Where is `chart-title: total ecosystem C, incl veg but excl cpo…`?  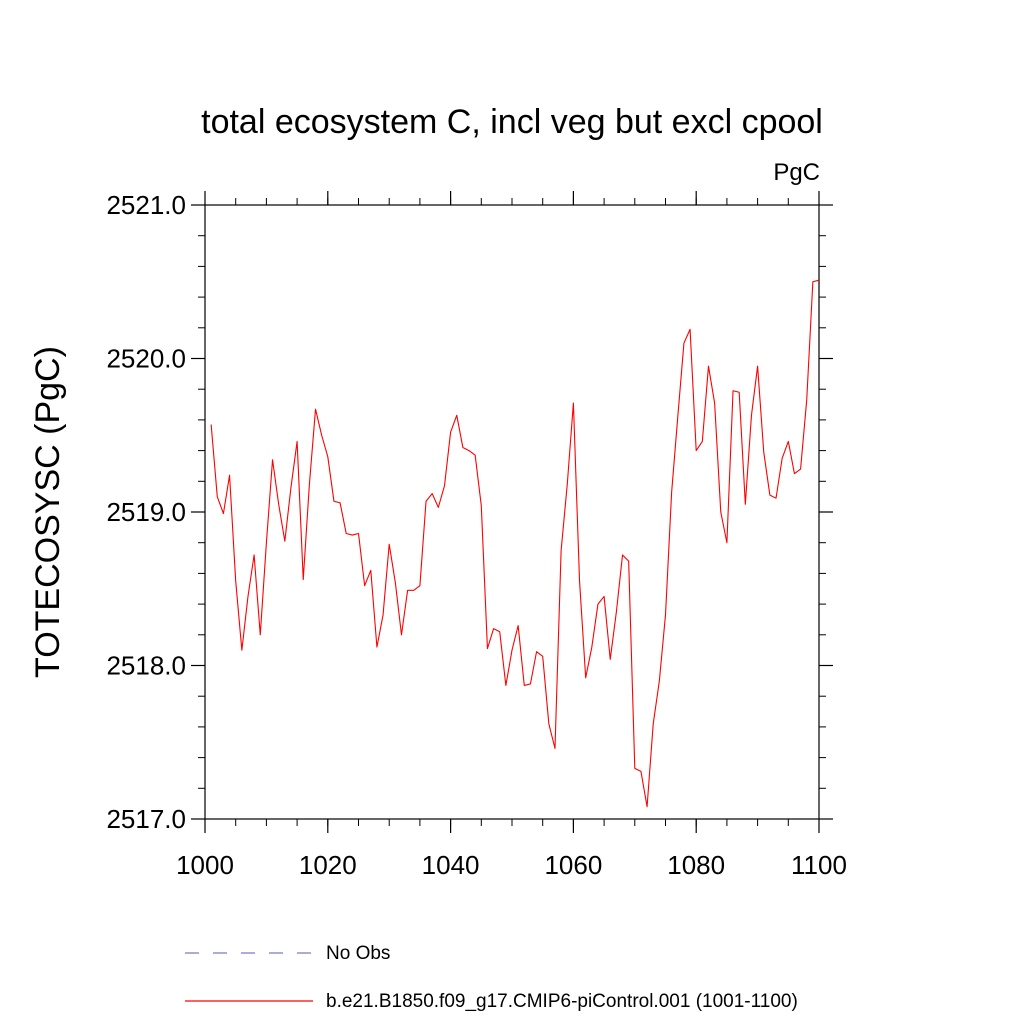 chart-title: total ecosystem C, incl veg but excl cpo… is located at coordinates (512, 122).